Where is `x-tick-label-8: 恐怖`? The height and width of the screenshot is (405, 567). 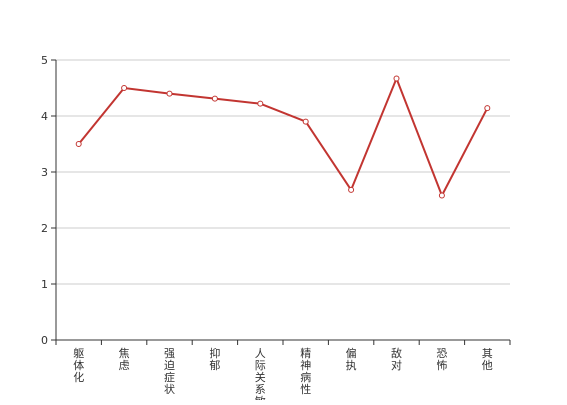
x-tick-label-8: 恐怖 is located at coordinates (441, 359).